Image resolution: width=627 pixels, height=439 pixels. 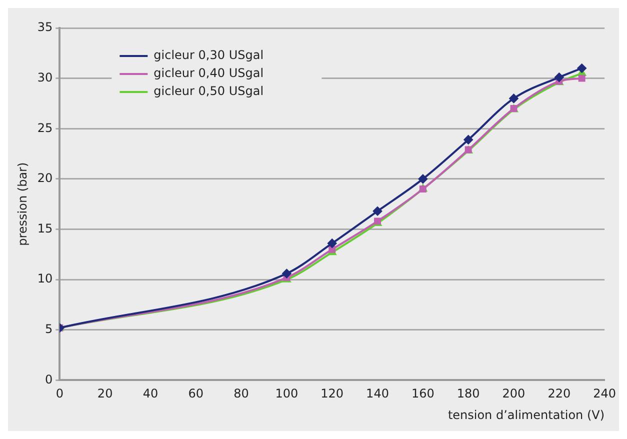 What do you see at coordinates (241, 393) in the screenshot?
I see `x-tick-label: 80` at bounding box center [241, 393].